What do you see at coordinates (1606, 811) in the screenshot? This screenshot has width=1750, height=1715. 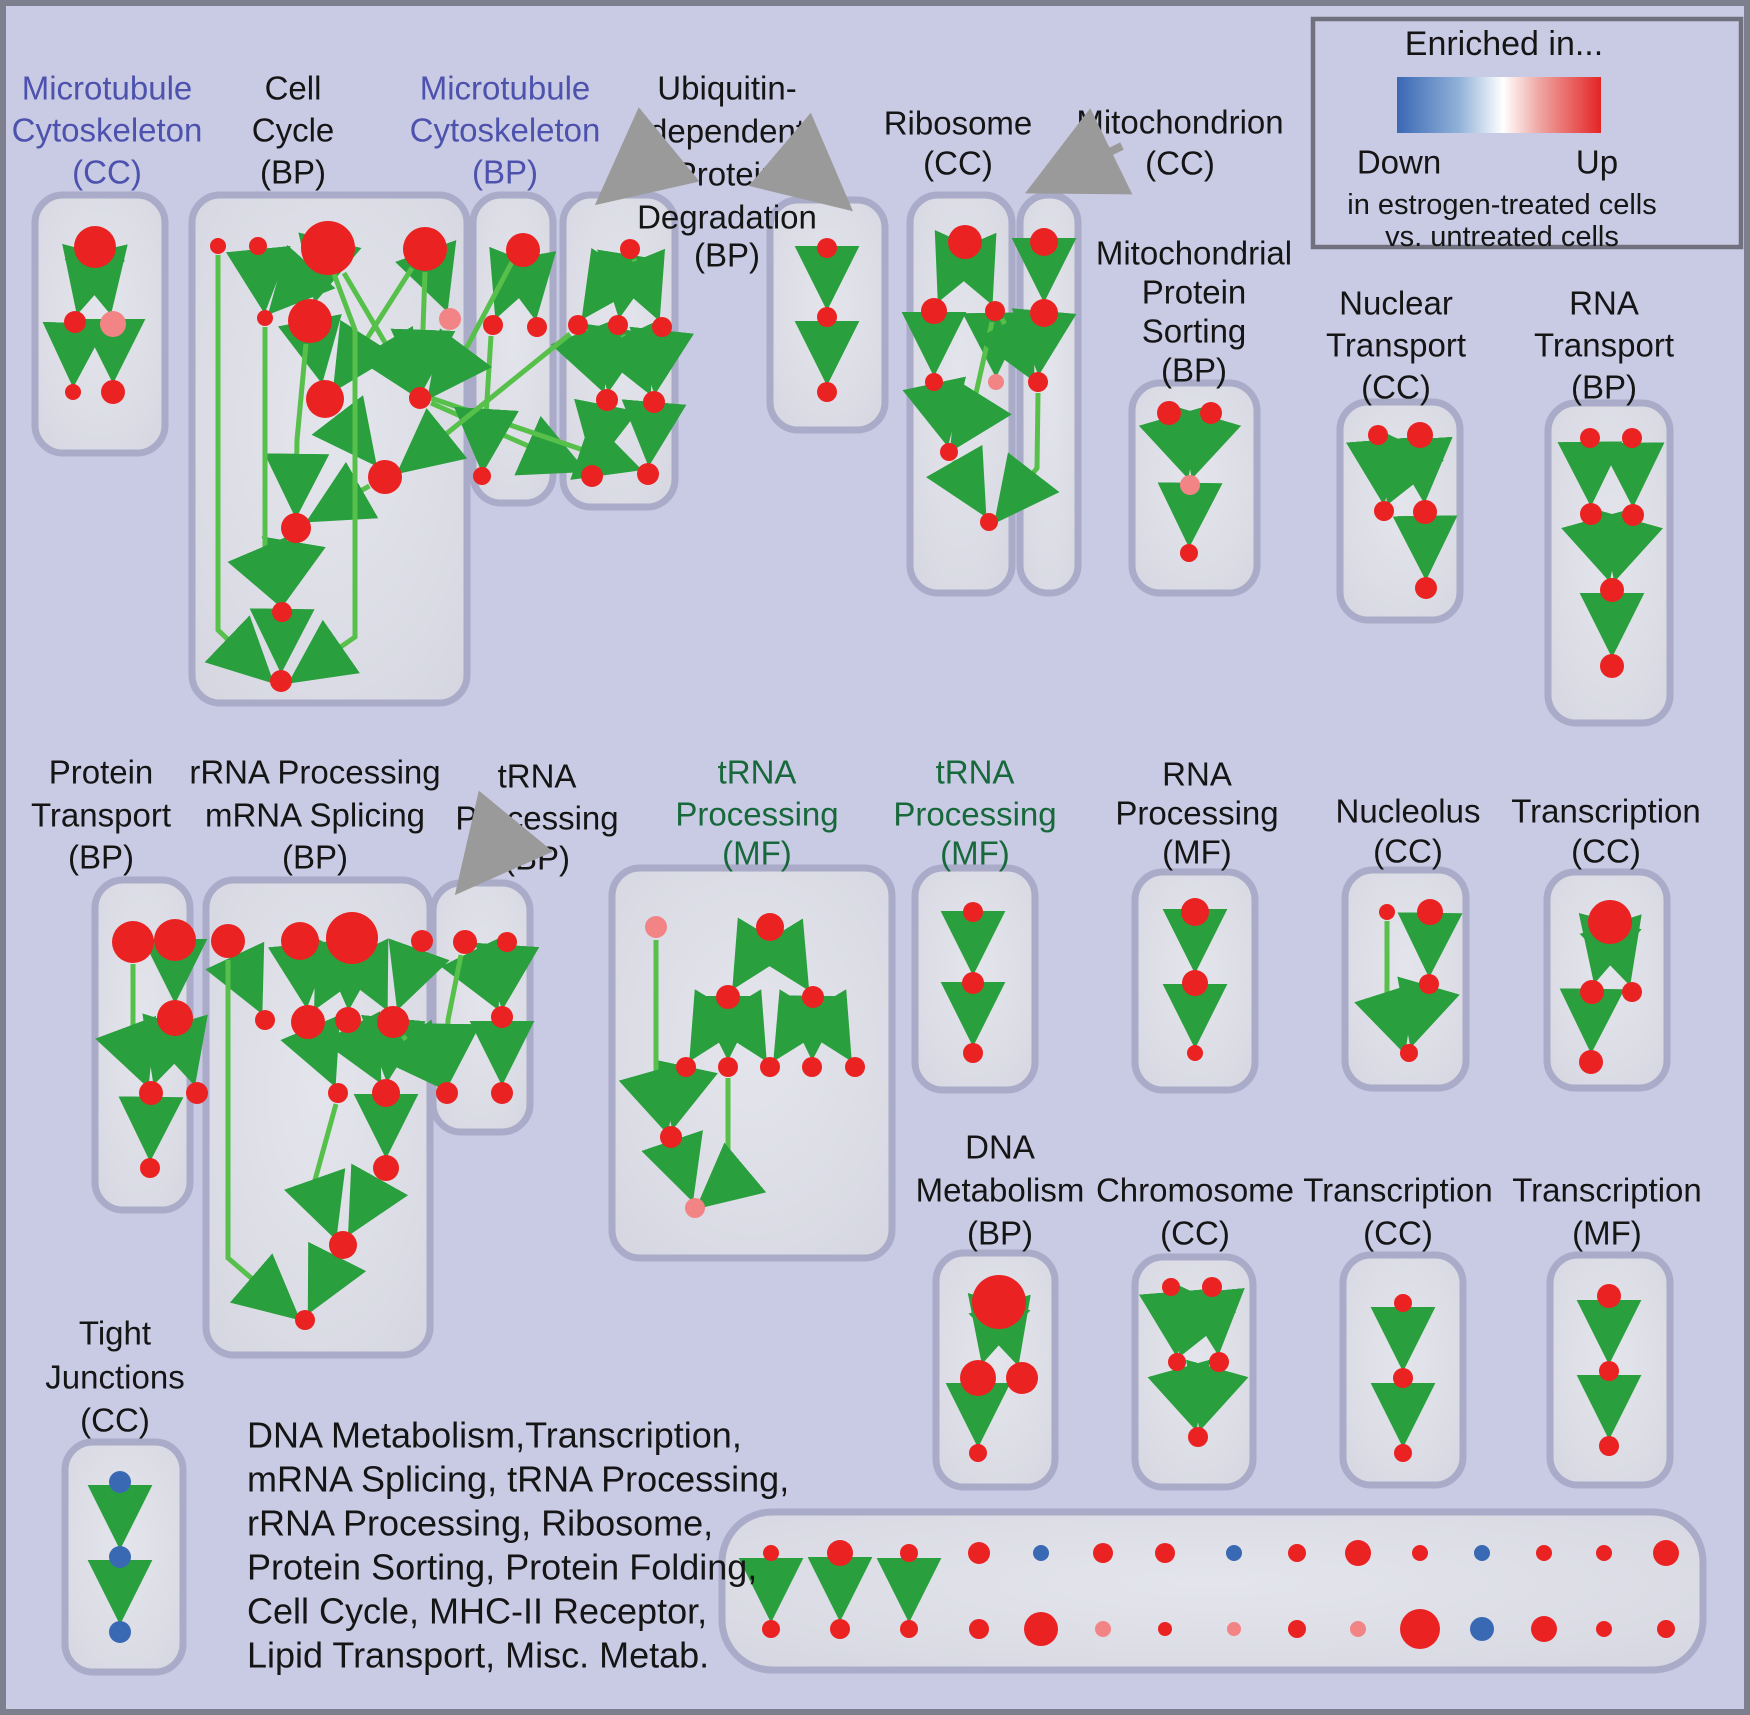 I see `cluster-label-transcription-cc-mid-line1: Transcription` at bounding box center [1606, 811].